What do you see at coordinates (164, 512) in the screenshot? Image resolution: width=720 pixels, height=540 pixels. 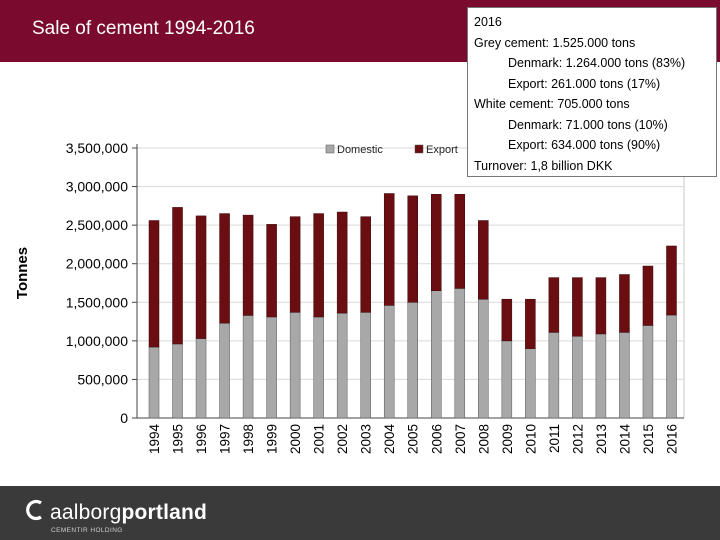 I see `logo-part2: portland` at bounding box center [164, 512].